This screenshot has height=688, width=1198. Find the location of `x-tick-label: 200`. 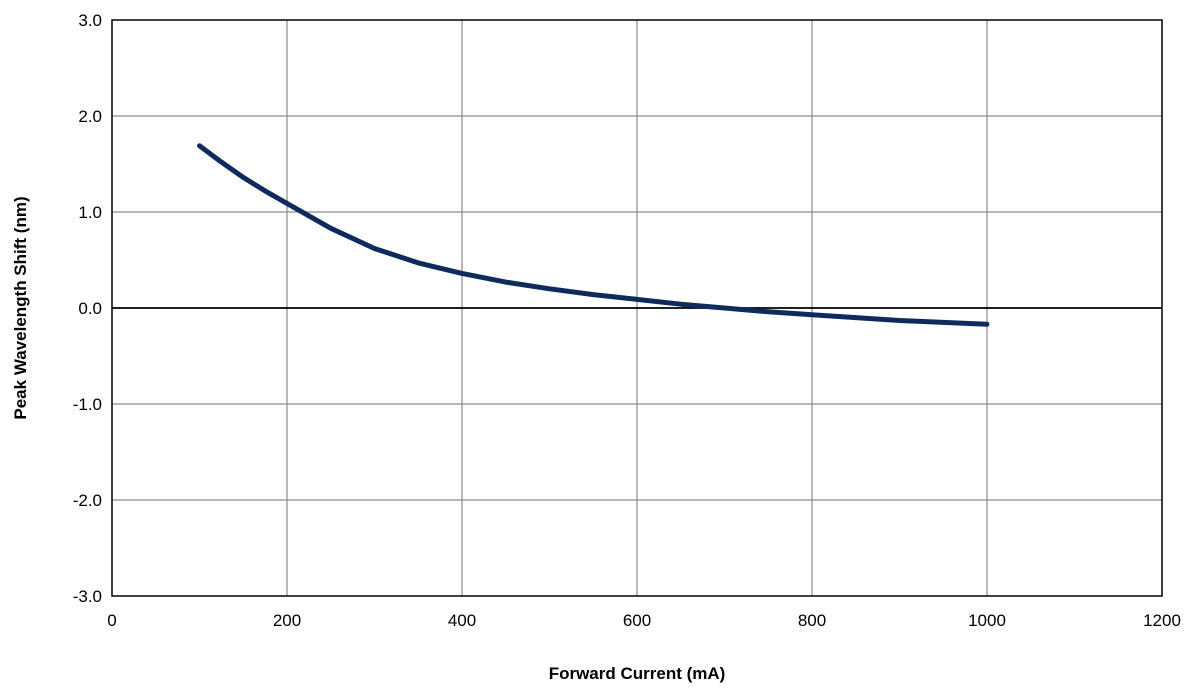

x-tick-label: 200 is located at coordinates (287, 620).